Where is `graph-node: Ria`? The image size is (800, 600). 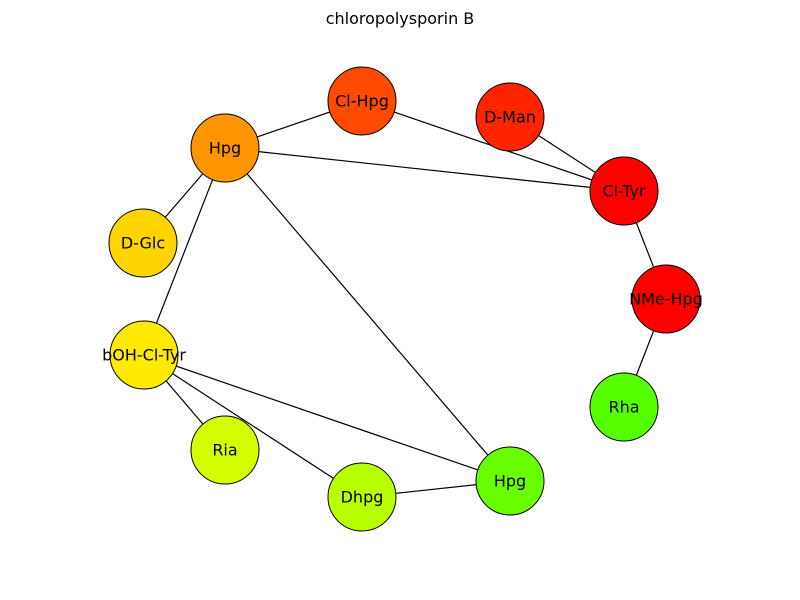 graph-node: Ria is located at coordinates (225, 450).